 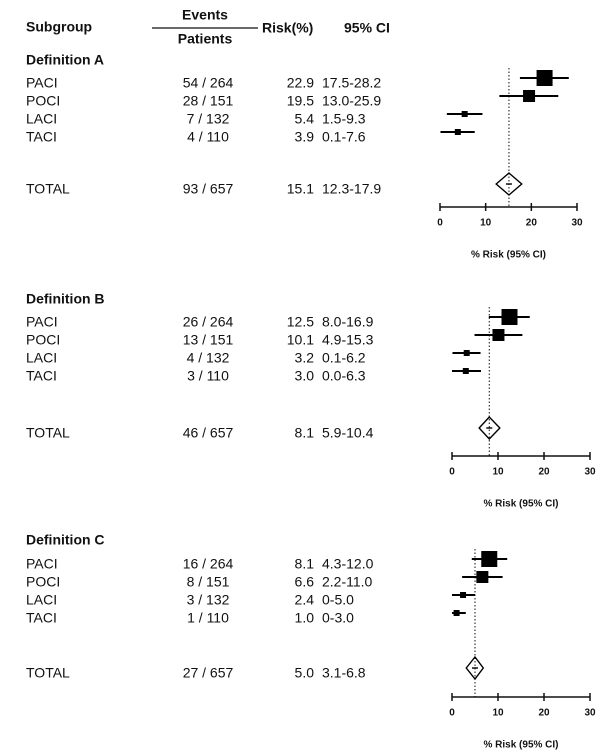 What do you see at coordinates (305, 137) in the screenshot?
I see `risk-label: 3.9` at bounding box center [305, 137].